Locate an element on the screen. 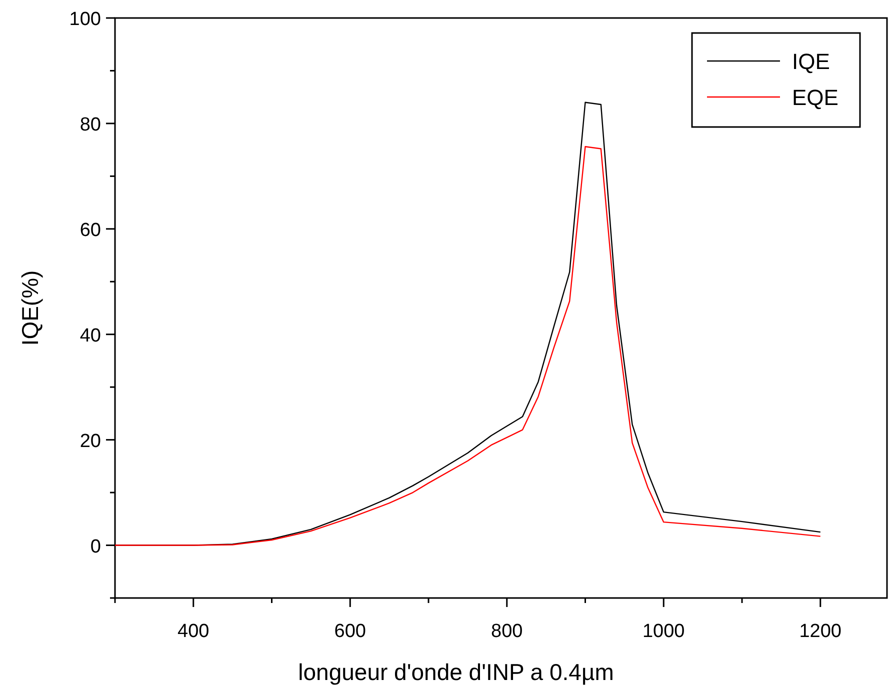 The height and width of the screenshot is (689, 889). y-tick-label: 40 is located at coordinates (90, 335).